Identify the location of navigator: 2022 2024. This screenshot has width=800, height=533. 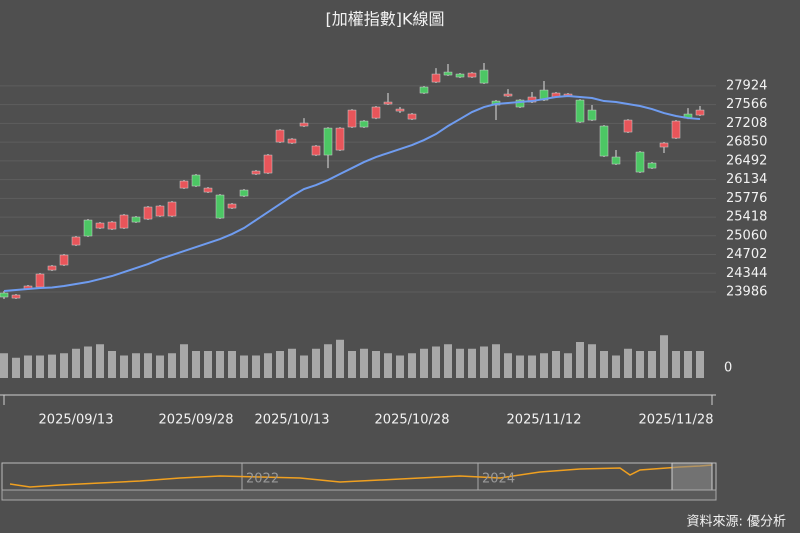
(359, 481).